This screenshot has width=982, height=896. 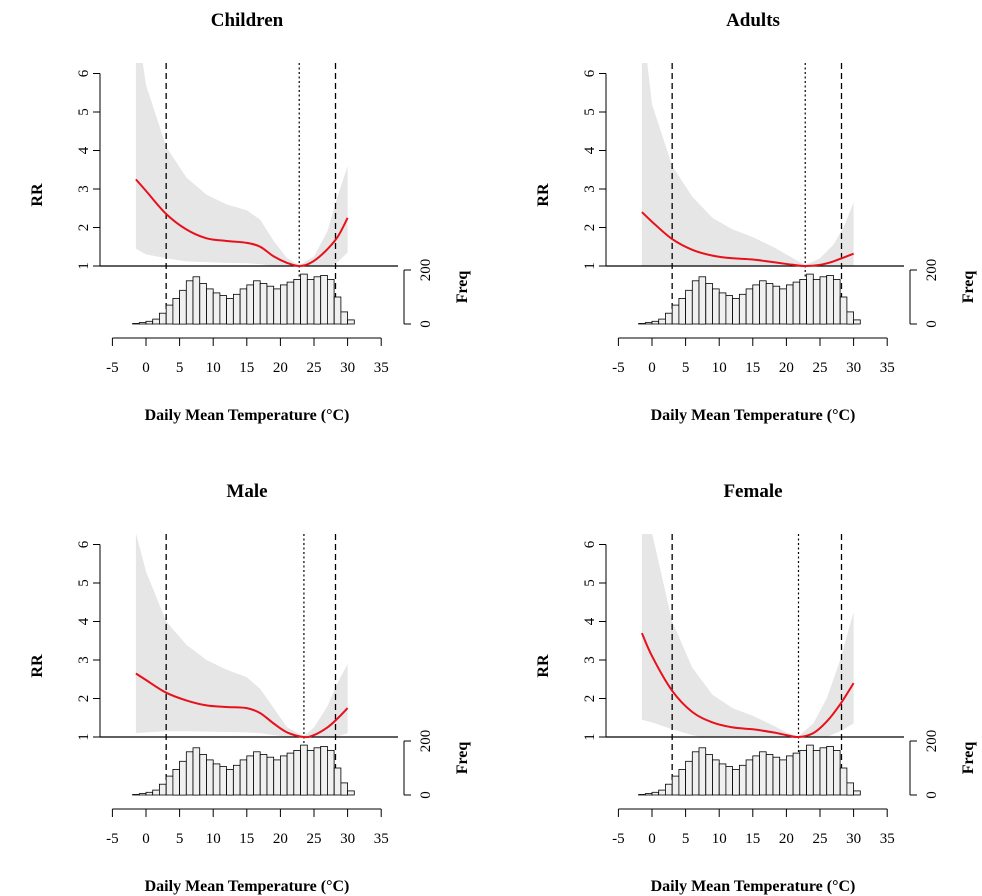 I want to click on y-tick-label: 6, so click(x=84, y=73).